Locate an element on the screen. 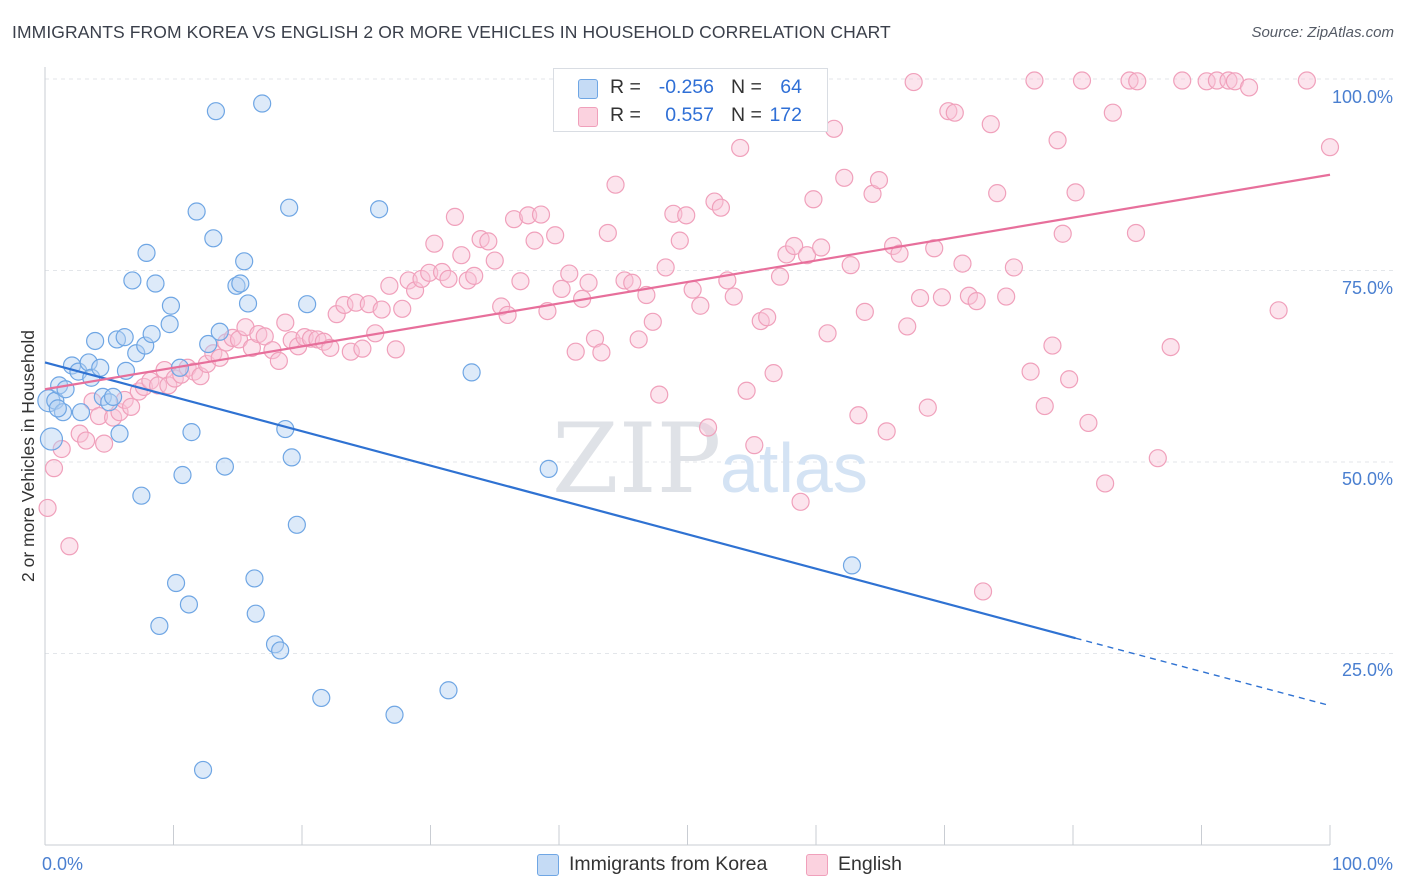 This screenshot has height=892, width=1406. legend-row-english: R = 0.557 N = 172 is located at coordinates (690, 115).